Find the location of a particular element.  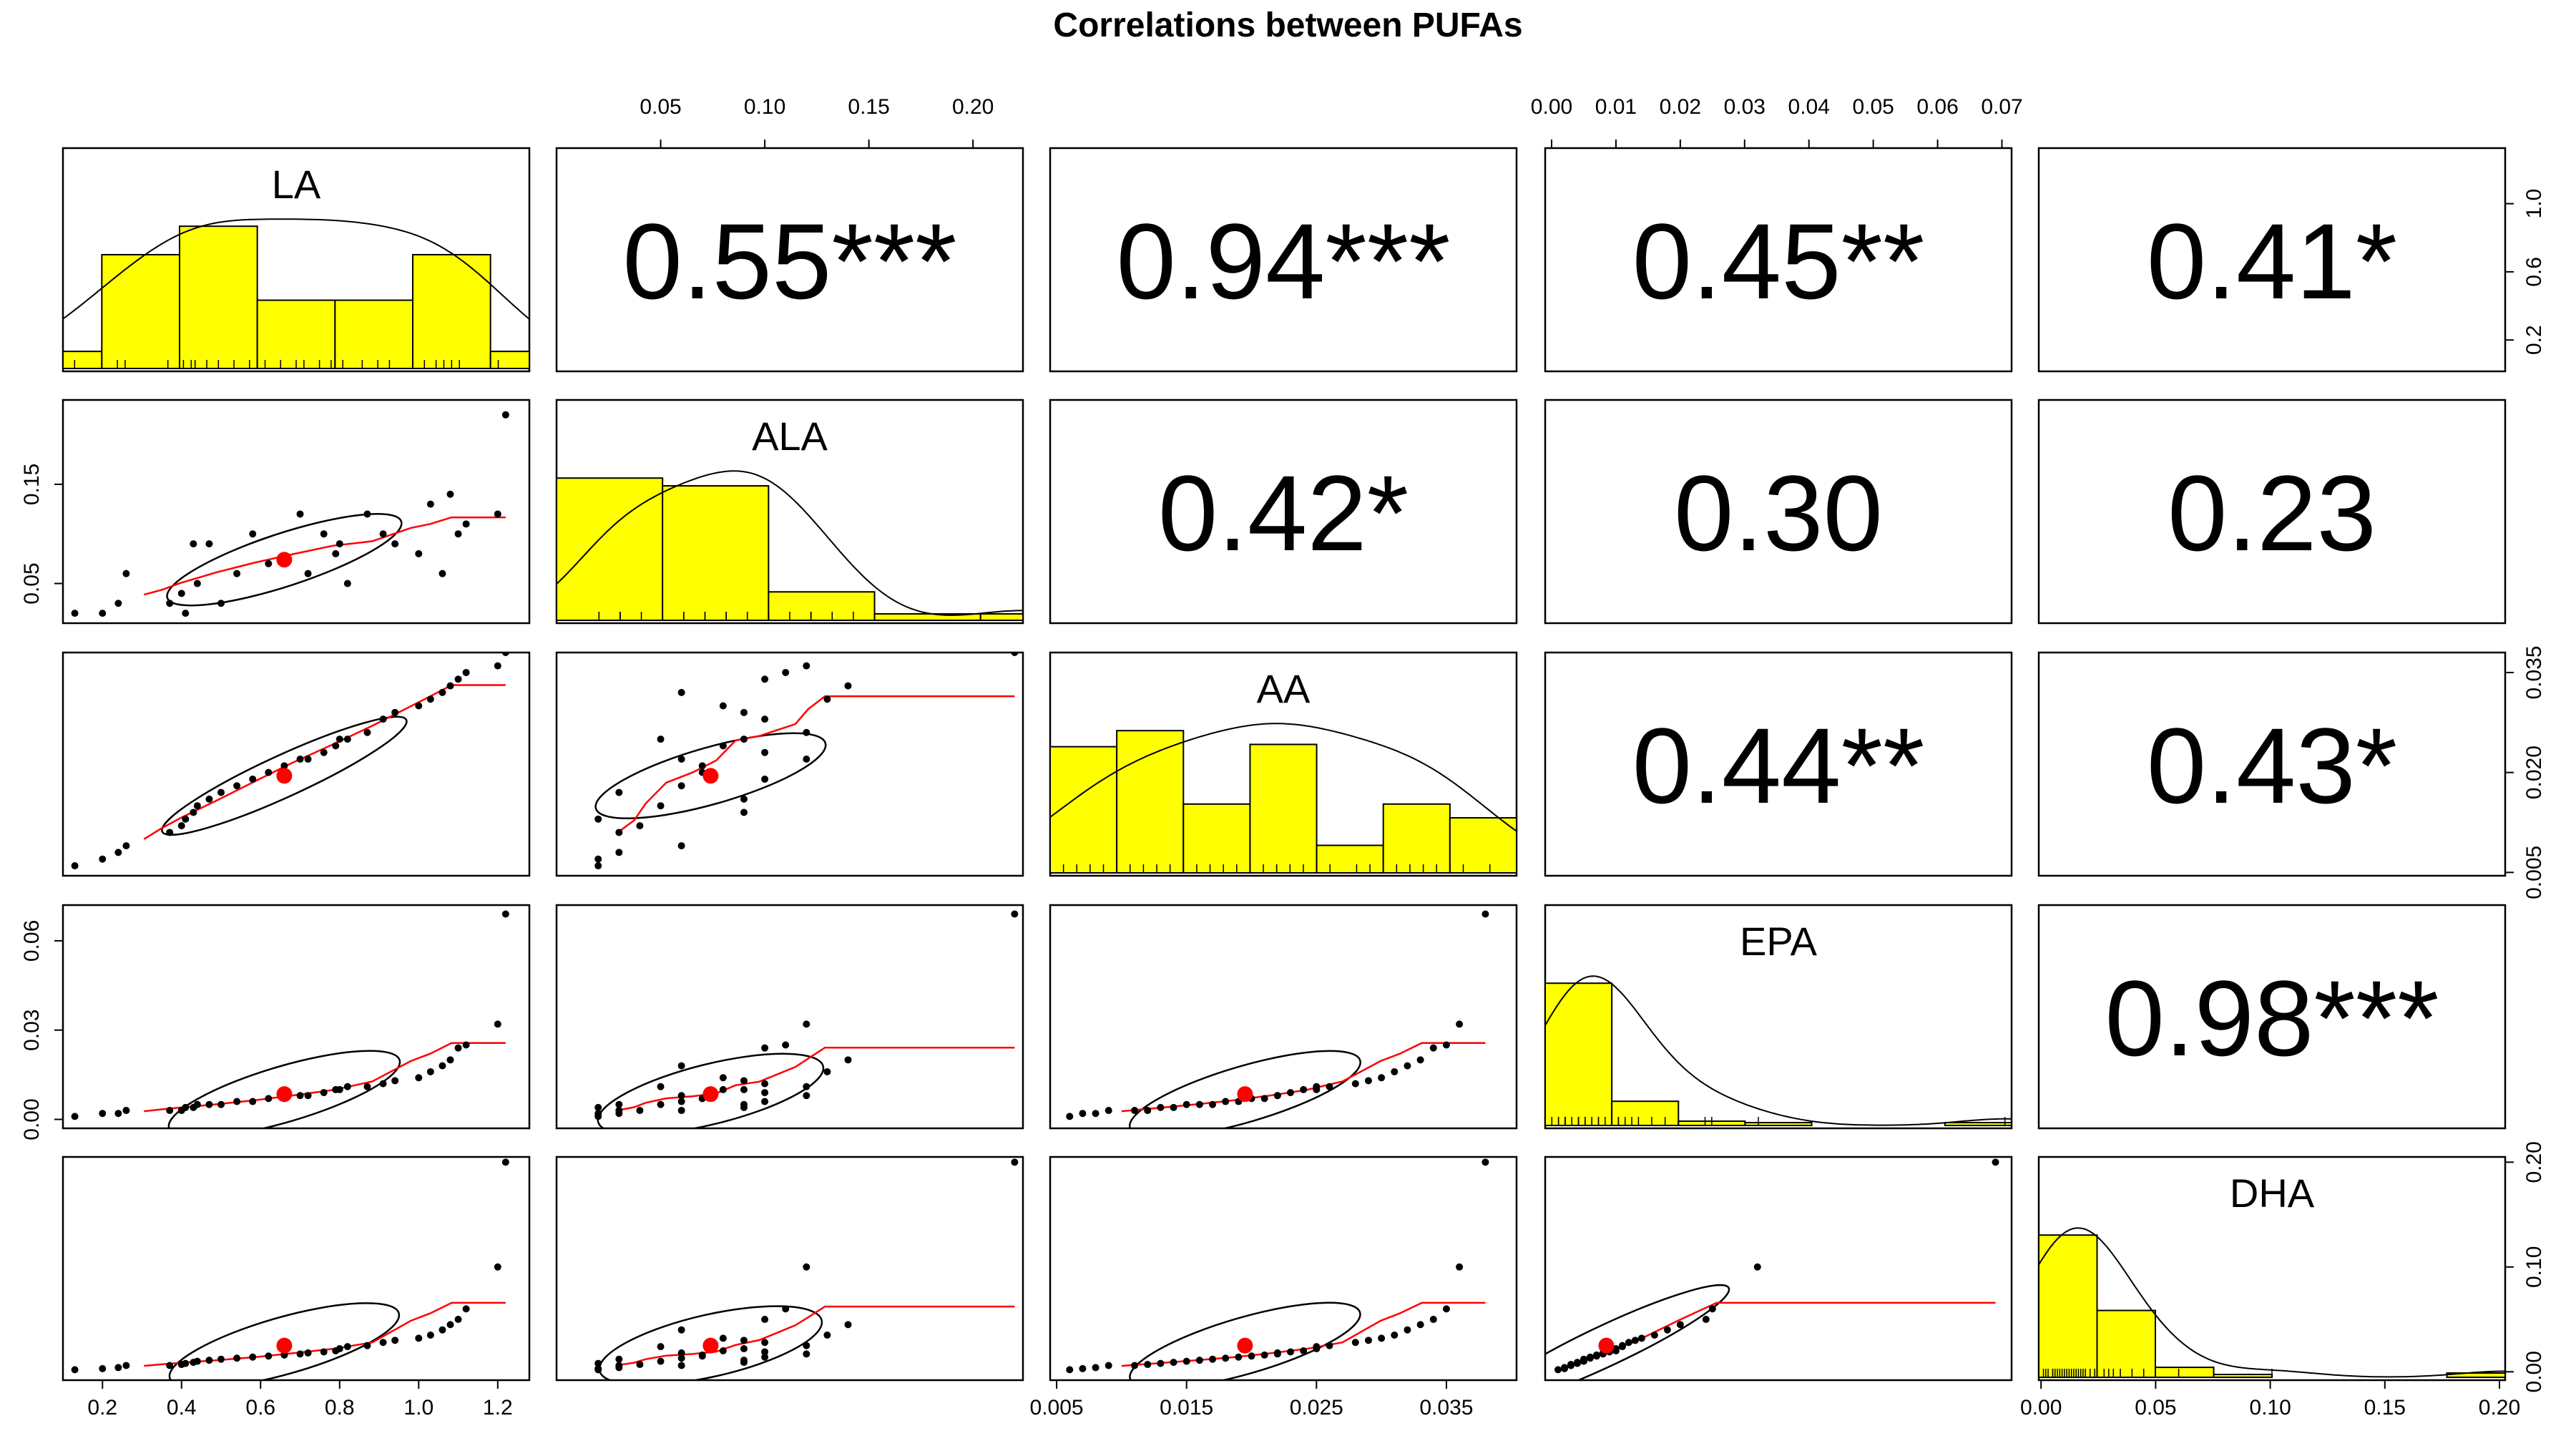

correlation-value: 0.45** is located at coordinates (1779, 261).